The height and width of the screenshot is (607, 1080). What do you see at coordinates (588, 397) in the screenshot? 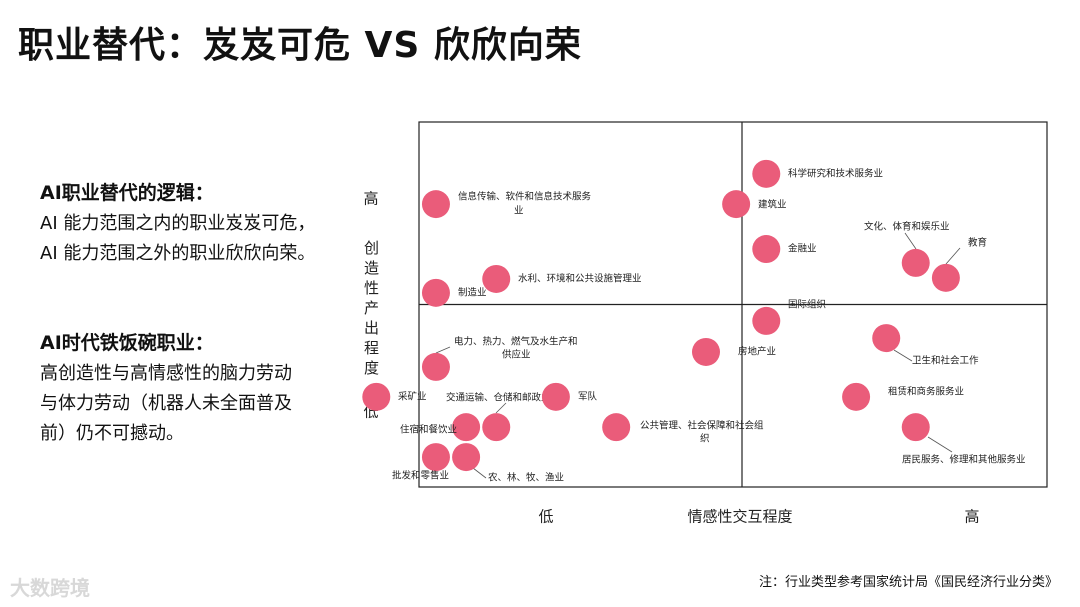
I see `point-label: 军队` at bounding box center [588, 397].